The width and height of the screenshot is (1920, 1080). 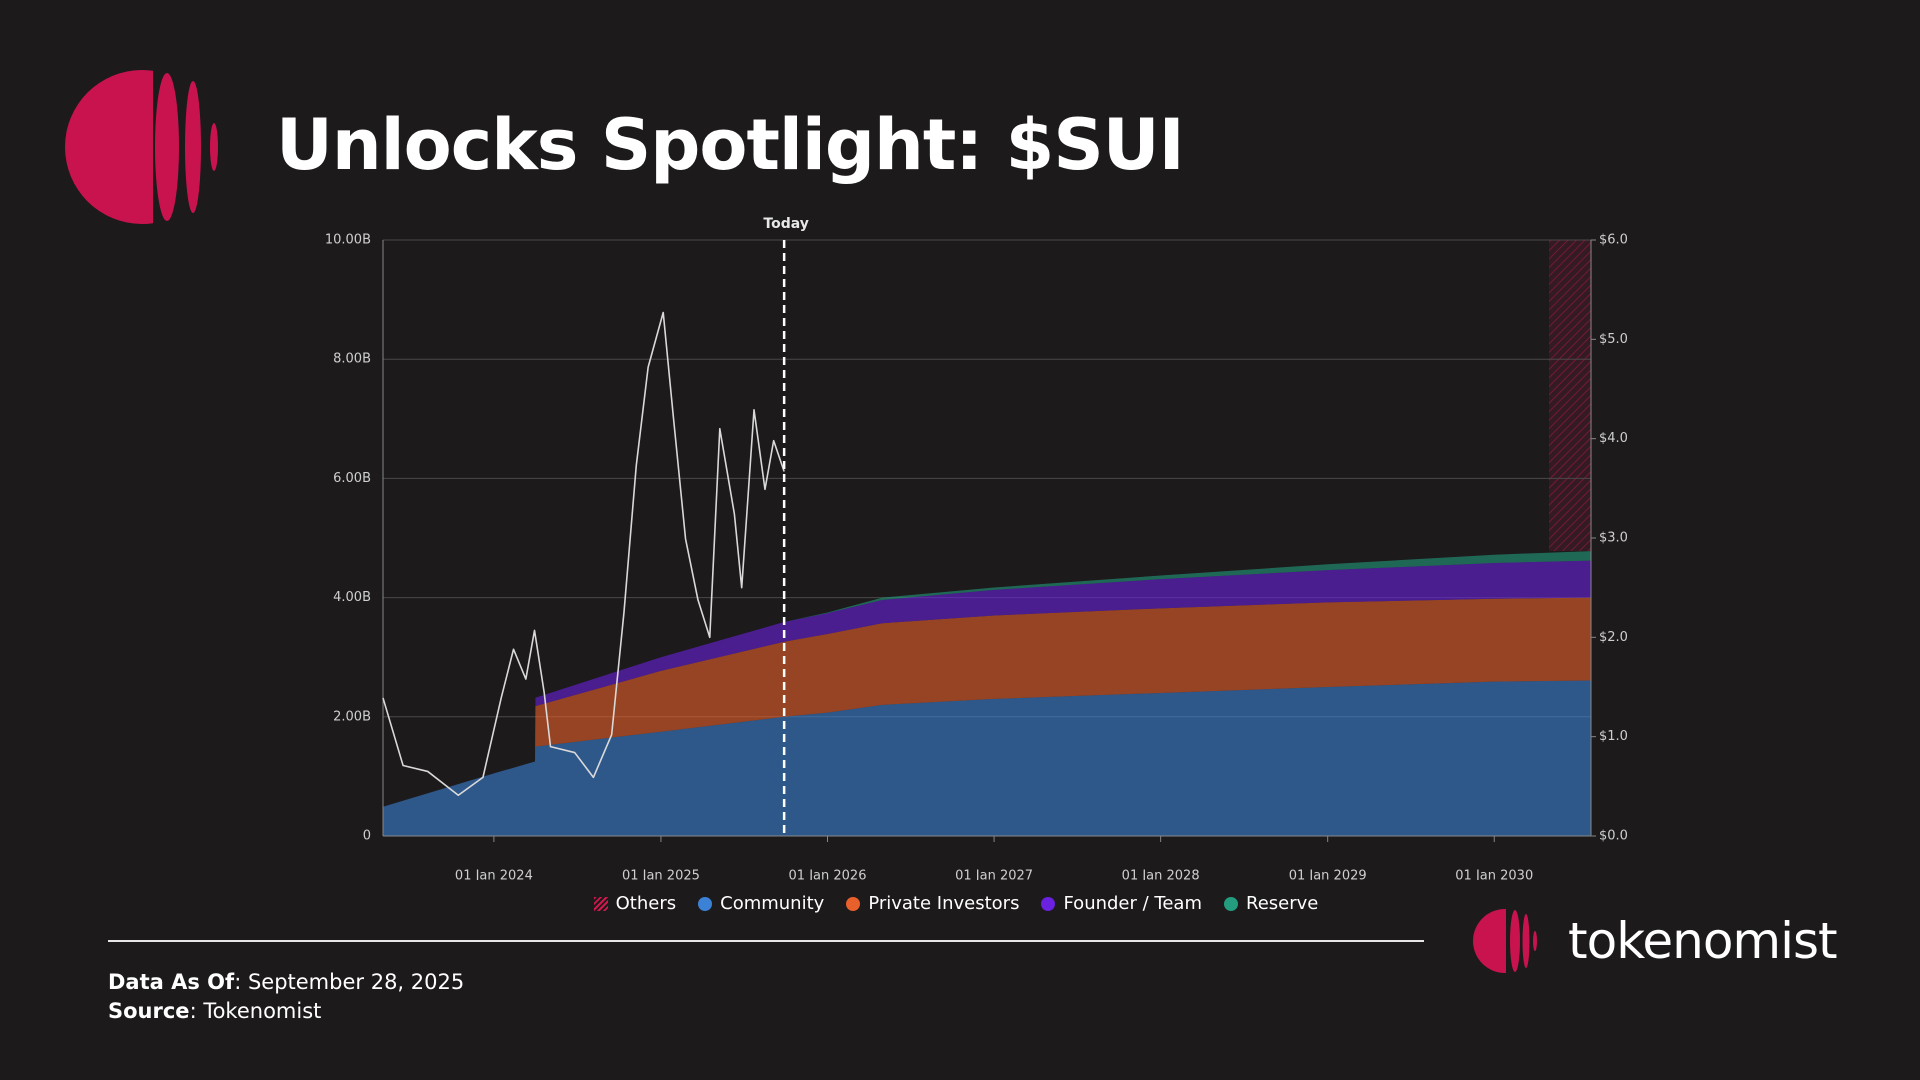 I want to click on legend-item: Founder / Team, so click(x=1121, y=903).